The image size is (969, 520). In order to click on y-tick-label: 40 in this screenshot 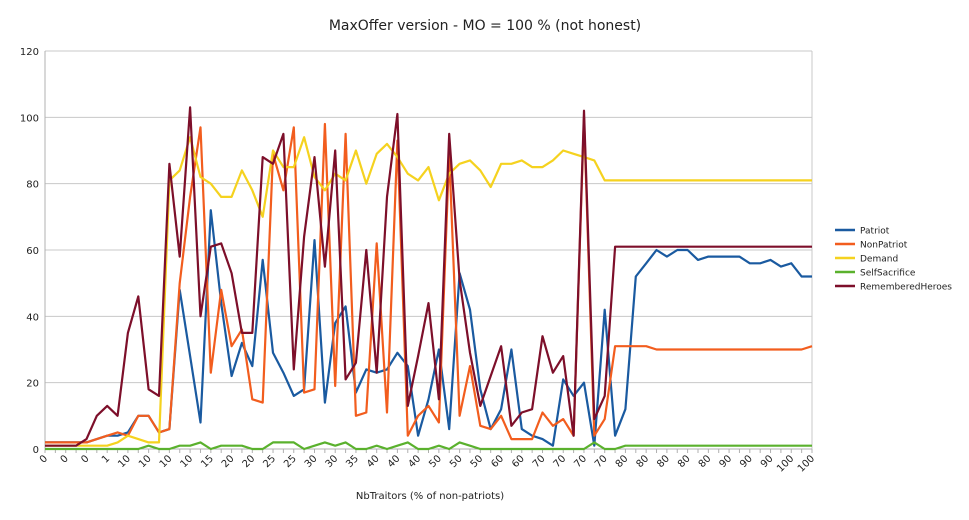, I will do `click(32, 317)`.